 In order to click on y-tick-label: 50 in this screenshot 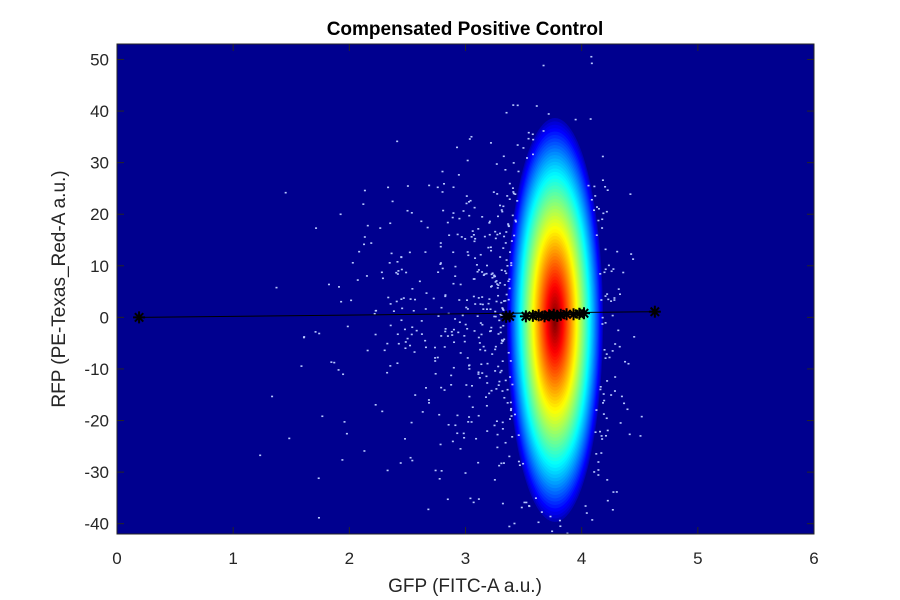, I will do `click(99, 59)`.